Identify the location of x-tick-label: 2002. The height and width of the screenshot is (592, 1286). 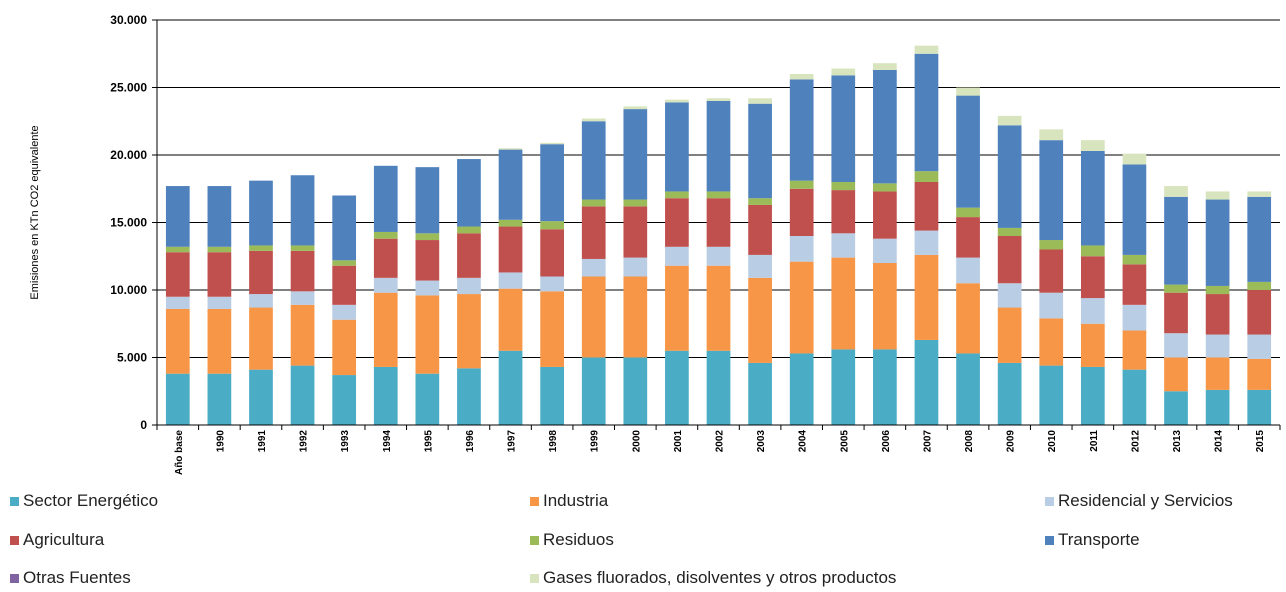
(720, 441).